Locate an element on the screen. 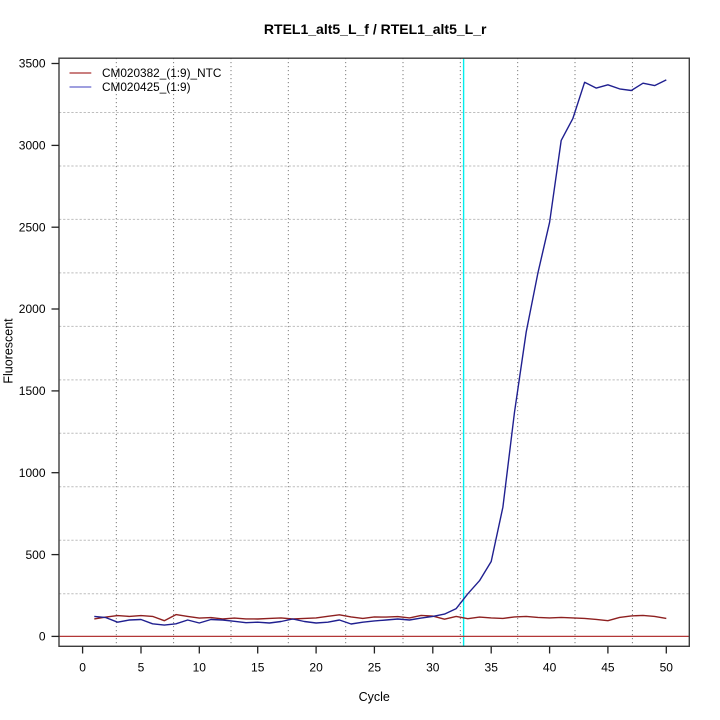 Image resolution: width=720 pixels, height=720 pixels. svg-text:RTEL1_alt5_L_f / RTEL1_alt5_L_: RTEL1_alt5_L_f / RTEL1_alt5_L_r is located at coordinates (375, 29).